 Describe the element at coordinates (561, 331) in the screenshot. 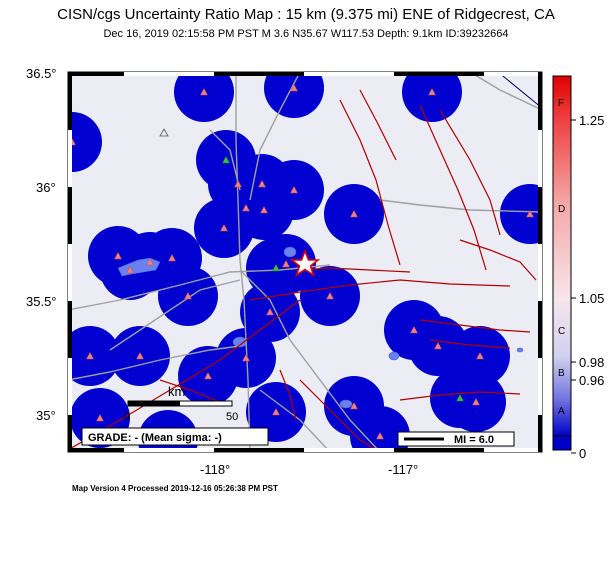

I see `colorbar-letter-c: C` at that location.